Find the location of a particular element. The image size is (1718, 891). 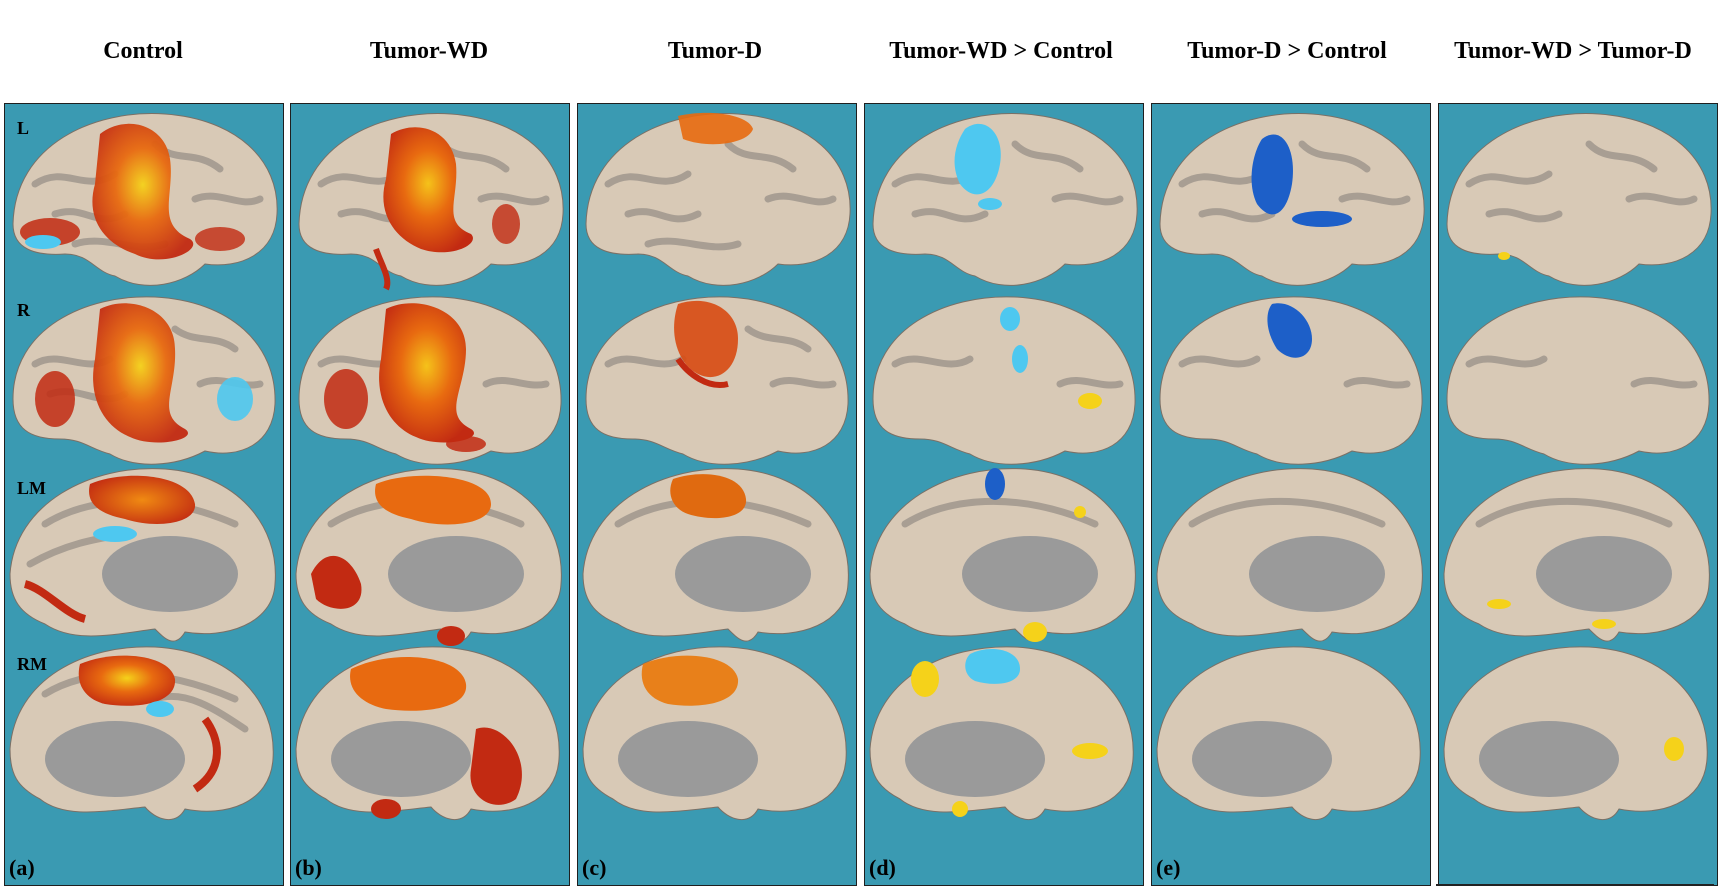

panel-tumor-wd: (b) is located at coordinates (430, 494).